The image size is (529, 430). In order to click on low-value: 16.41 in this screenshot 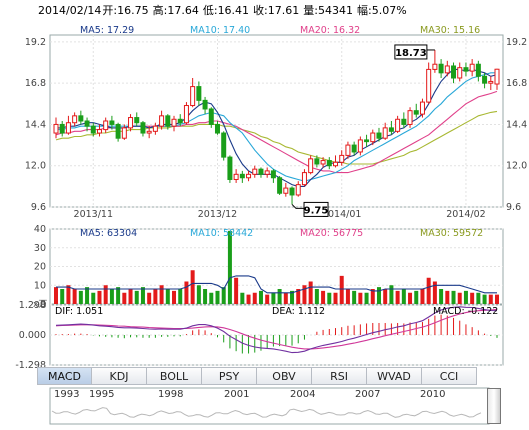, I will do `click(233, 10)`.